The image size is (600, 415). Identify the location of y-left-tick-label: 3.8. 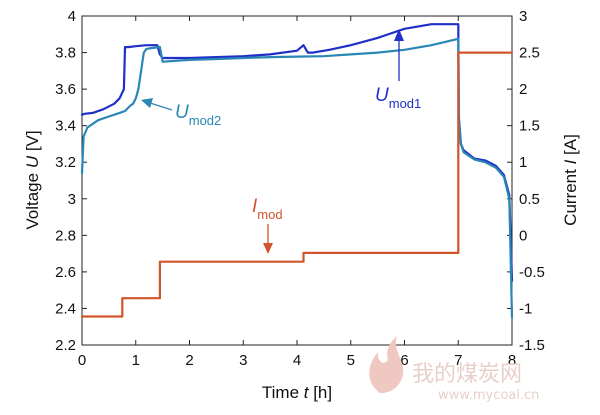
(65, 53).